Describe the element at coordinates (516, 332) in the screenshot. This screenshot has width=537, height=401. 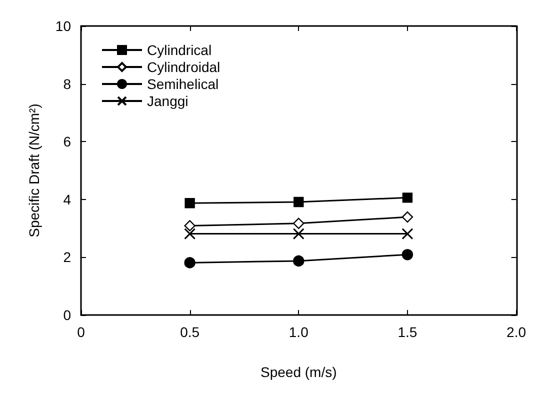
I see `x-tick-label: 2.0` at that location.